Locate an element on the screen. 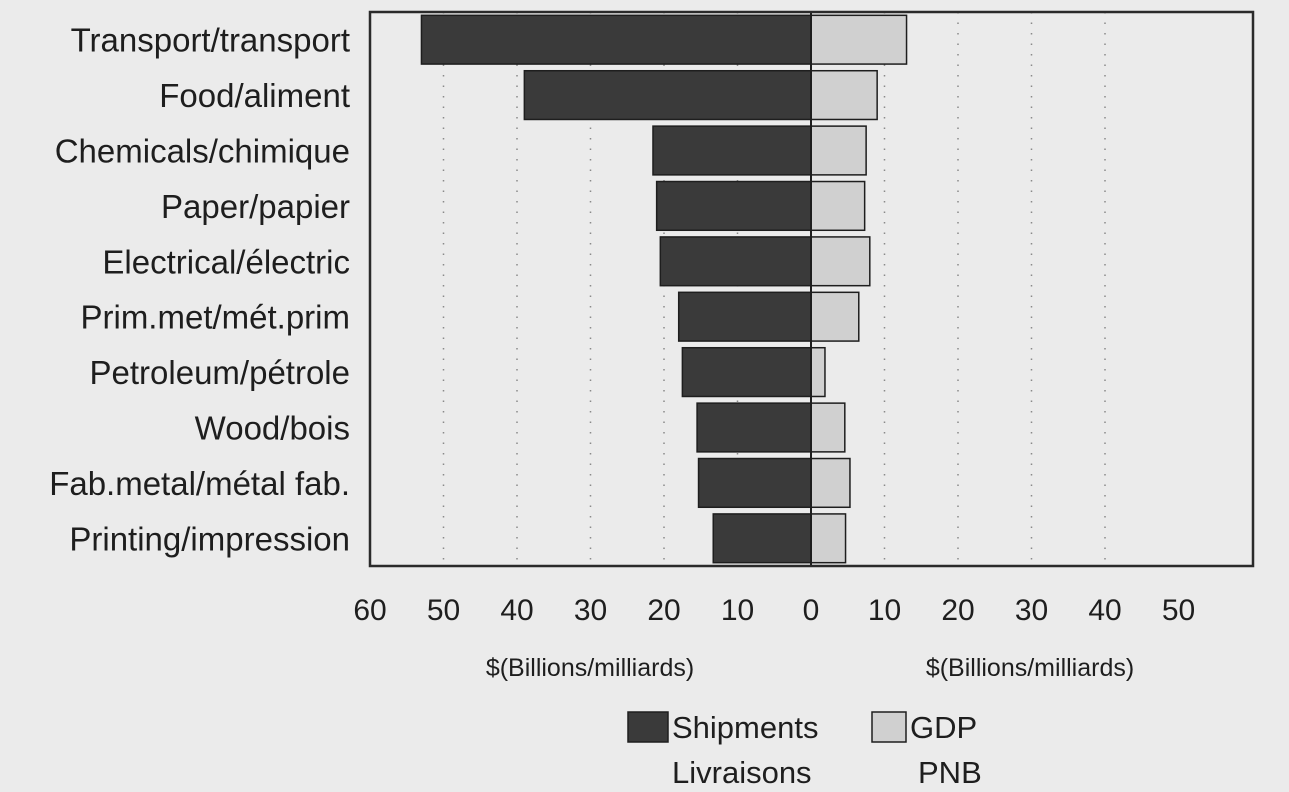 Image resolution: width=1289 pixels, height=792 pixels. category-label: Fab.metal/métal fab. is located at coordinates (199, 483).